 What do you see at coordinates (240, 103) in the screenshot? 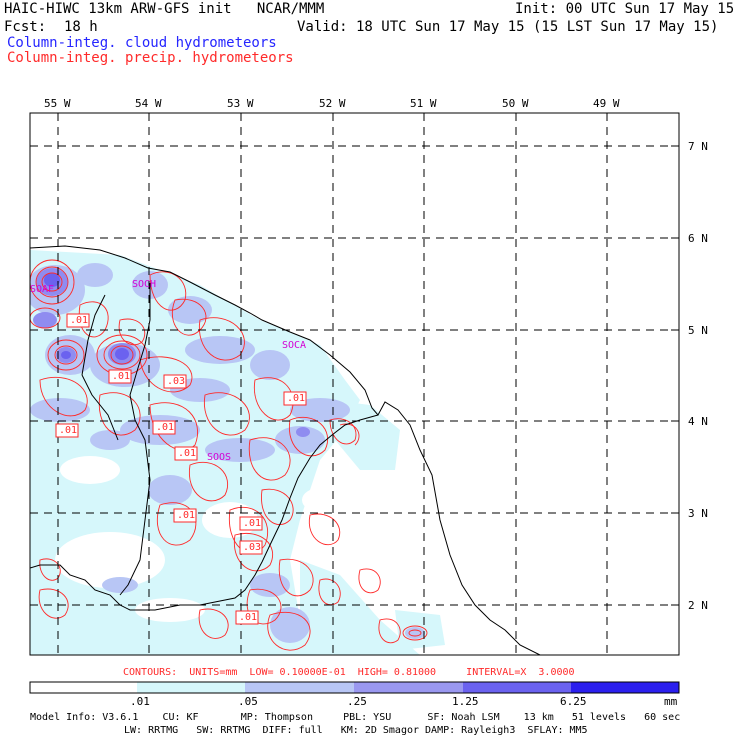
I see `lon-label-53w: 53 W` at bounding box center [240, 103].